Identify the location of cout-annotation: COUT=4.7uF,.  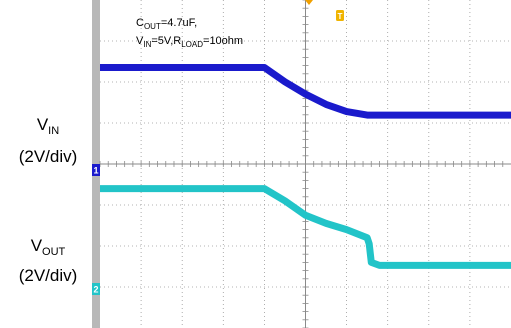
(166, 24).